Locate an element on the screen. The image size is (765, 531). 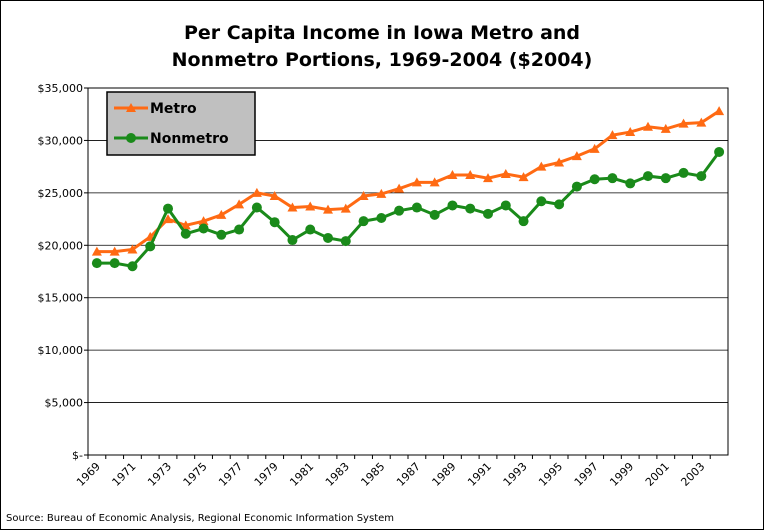
y-tick-label: $- is located at coordinates (77, 455).